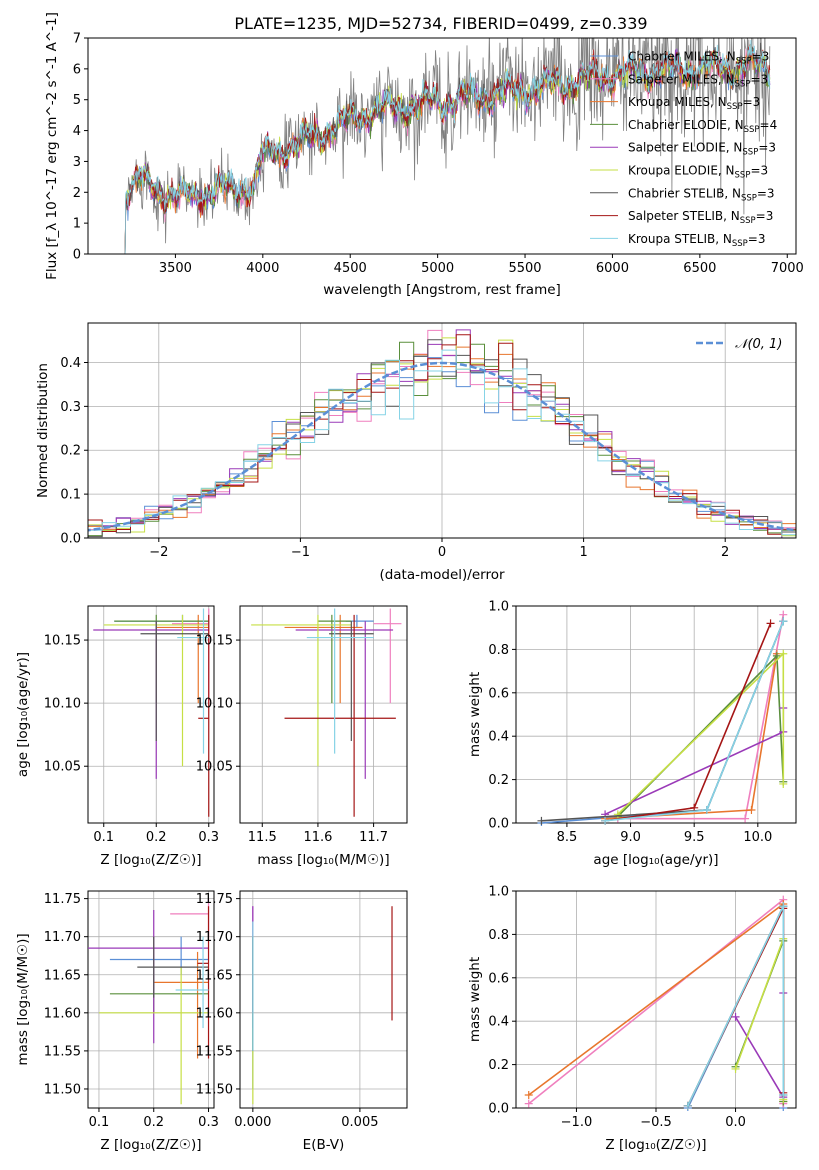 The width and height of the screenshot is (819, 1170). I want to click on age_vs_Z-xticklabel-0: 0.1, so click(103, 837).